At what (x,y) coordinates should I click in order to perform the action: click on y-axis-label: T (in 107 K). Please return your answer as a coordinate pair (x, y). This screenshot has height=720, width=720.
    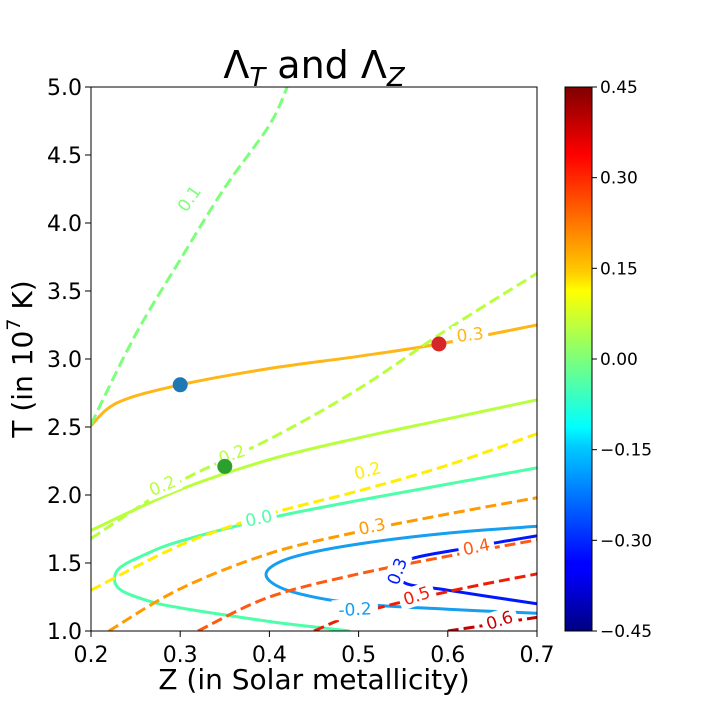
    Looking at the image, I should click on (21, 359).